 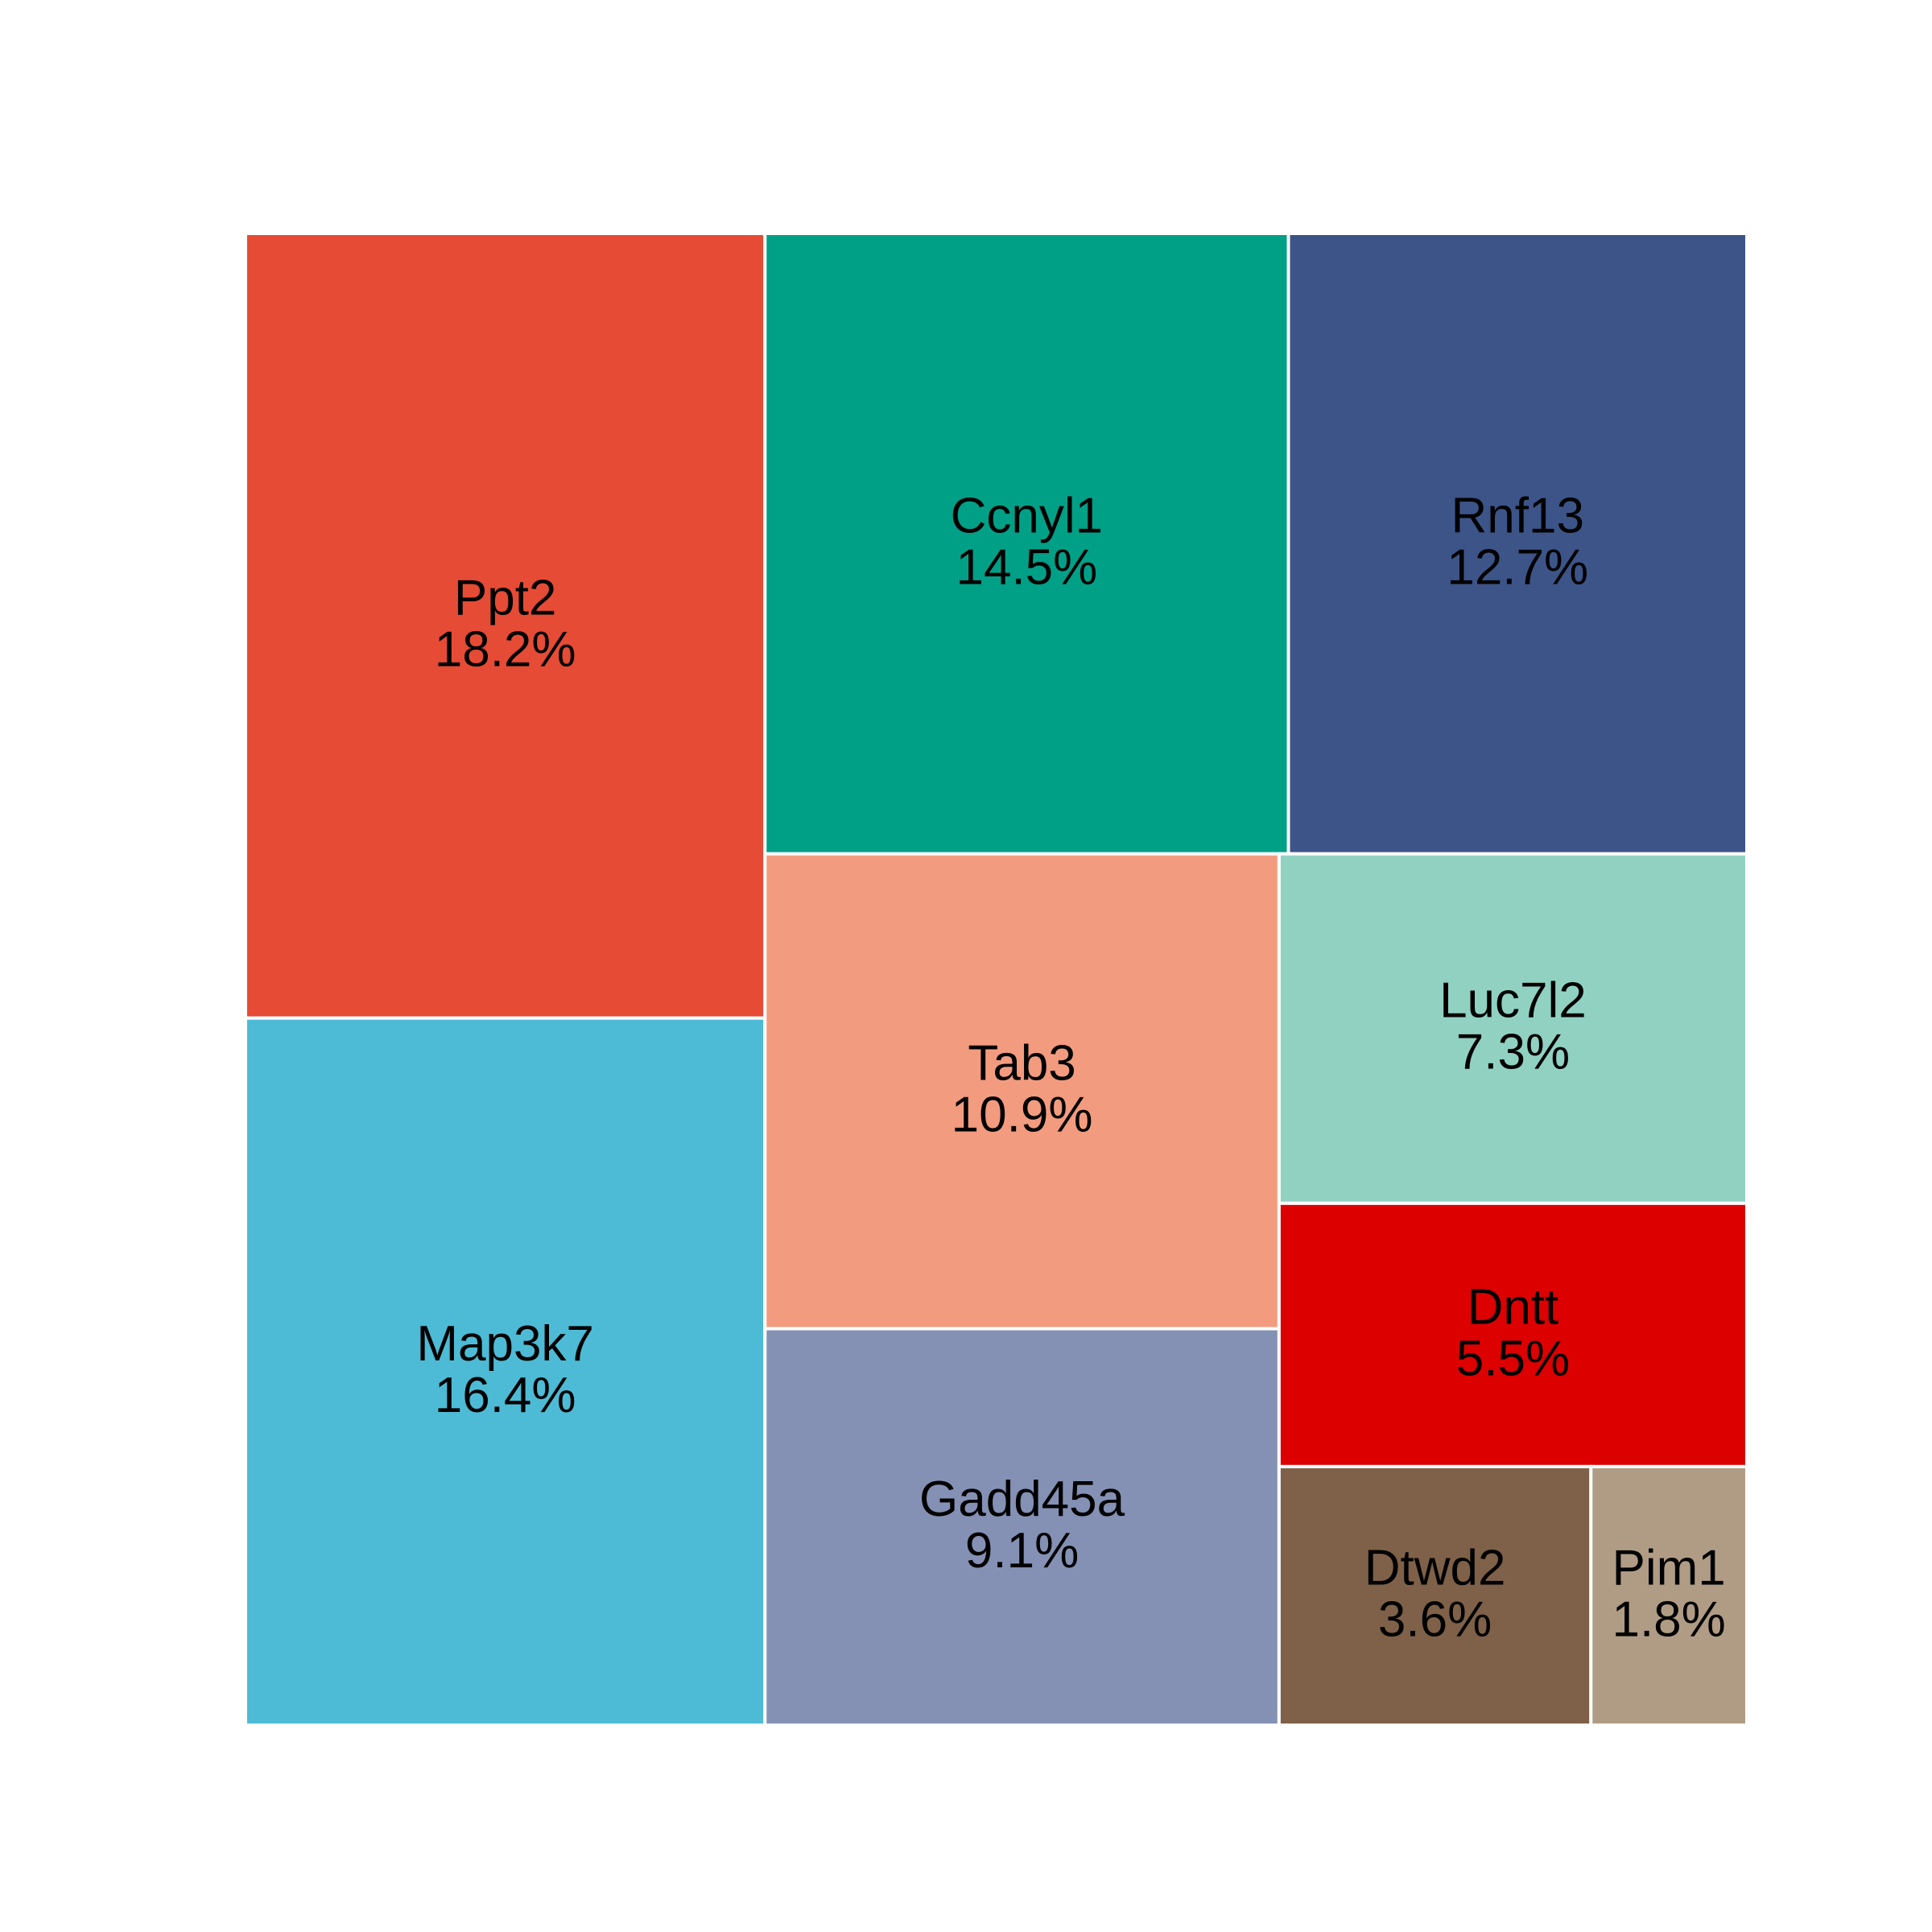 What do you see at coordinates (1435, 1619) in the screenshot?
I see `tile-value-dtwd2: 3.6%` at bounding box center [1435, 1619].